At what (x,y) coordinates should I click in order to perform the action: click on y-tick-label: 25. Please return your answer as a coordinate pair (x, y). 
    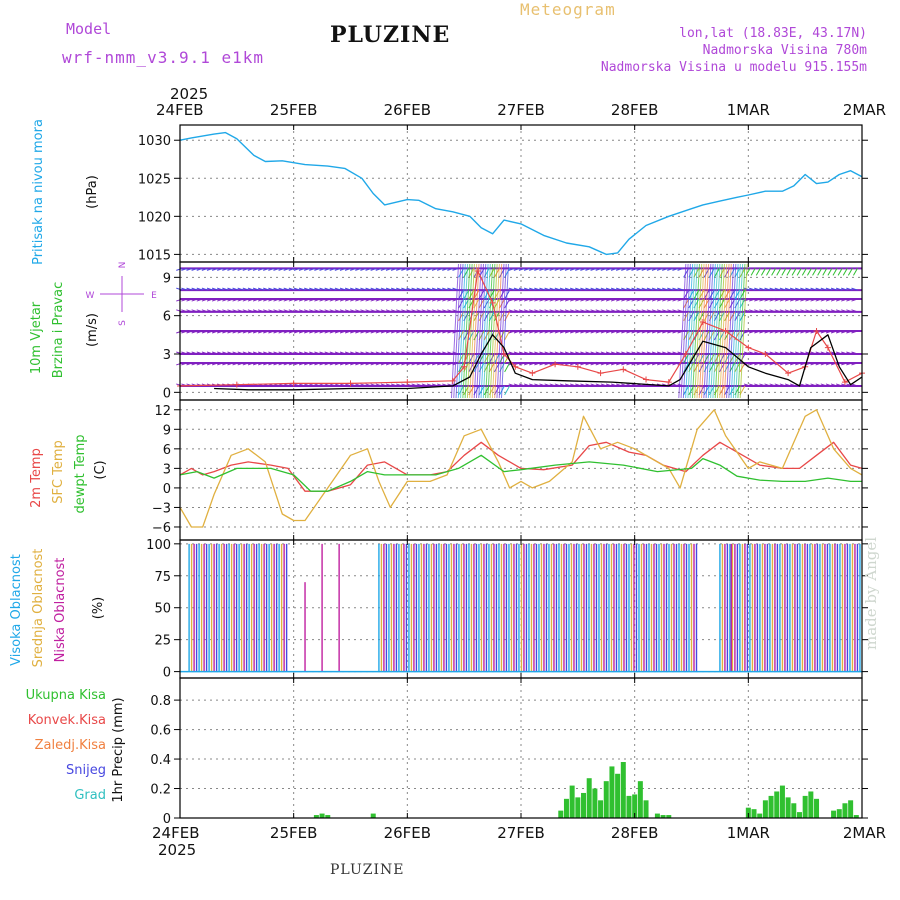
    Looking at the image, I should click on (162, 641).